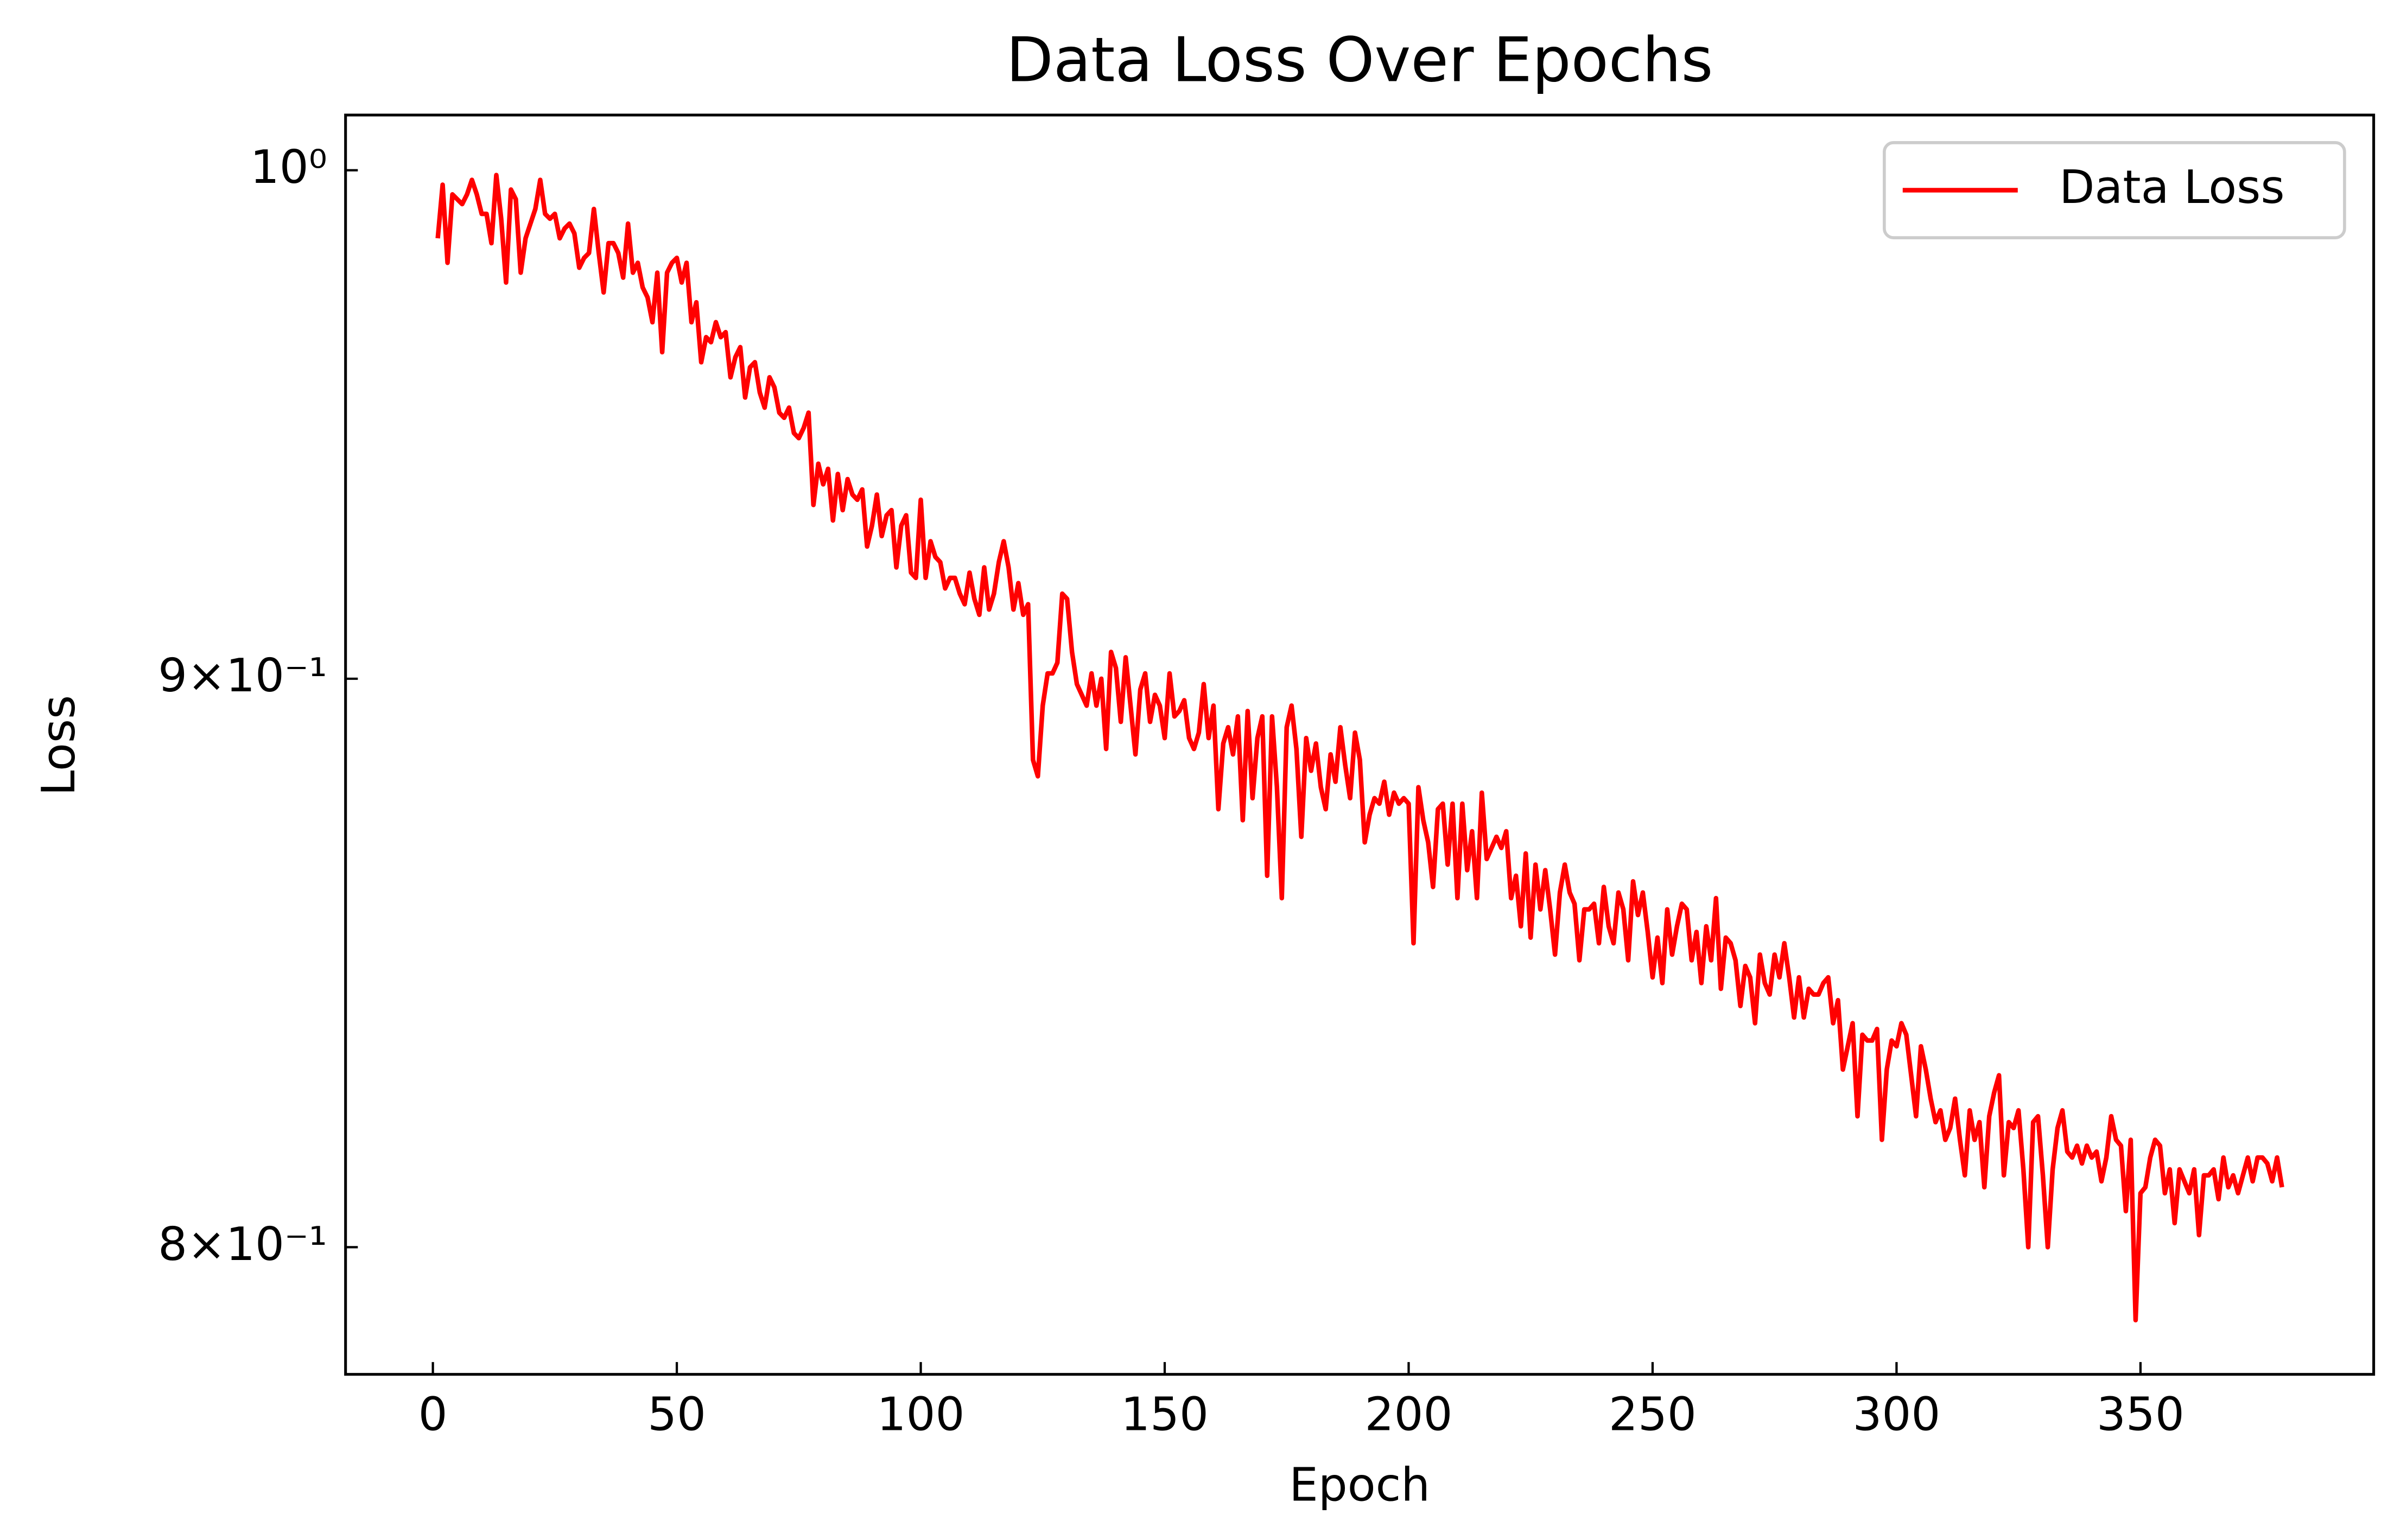 The image size is (2394, 1540). Describe the element at coordinates (1409, 1414) in the screenshot. I see `x-tick-label: 200` at that location.